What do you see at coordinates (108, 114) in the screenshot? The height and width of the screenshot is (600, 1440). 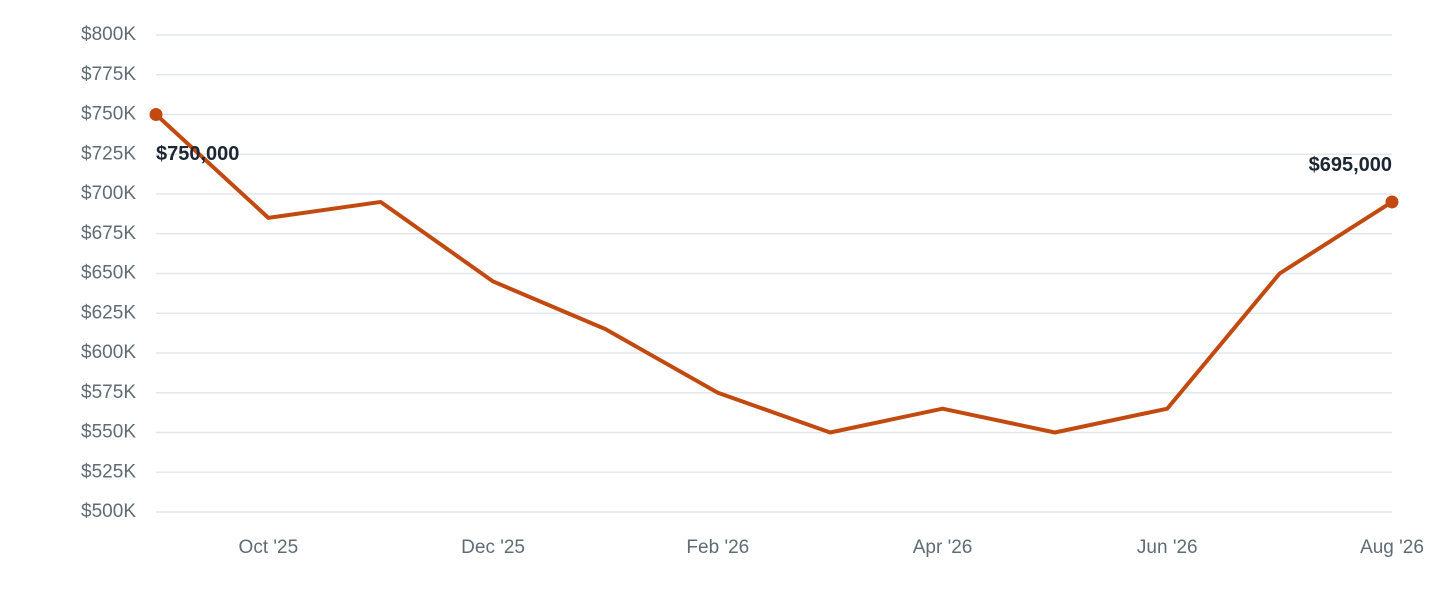 I see `y-tick-label: $750K` at bounding box center [108, 114].